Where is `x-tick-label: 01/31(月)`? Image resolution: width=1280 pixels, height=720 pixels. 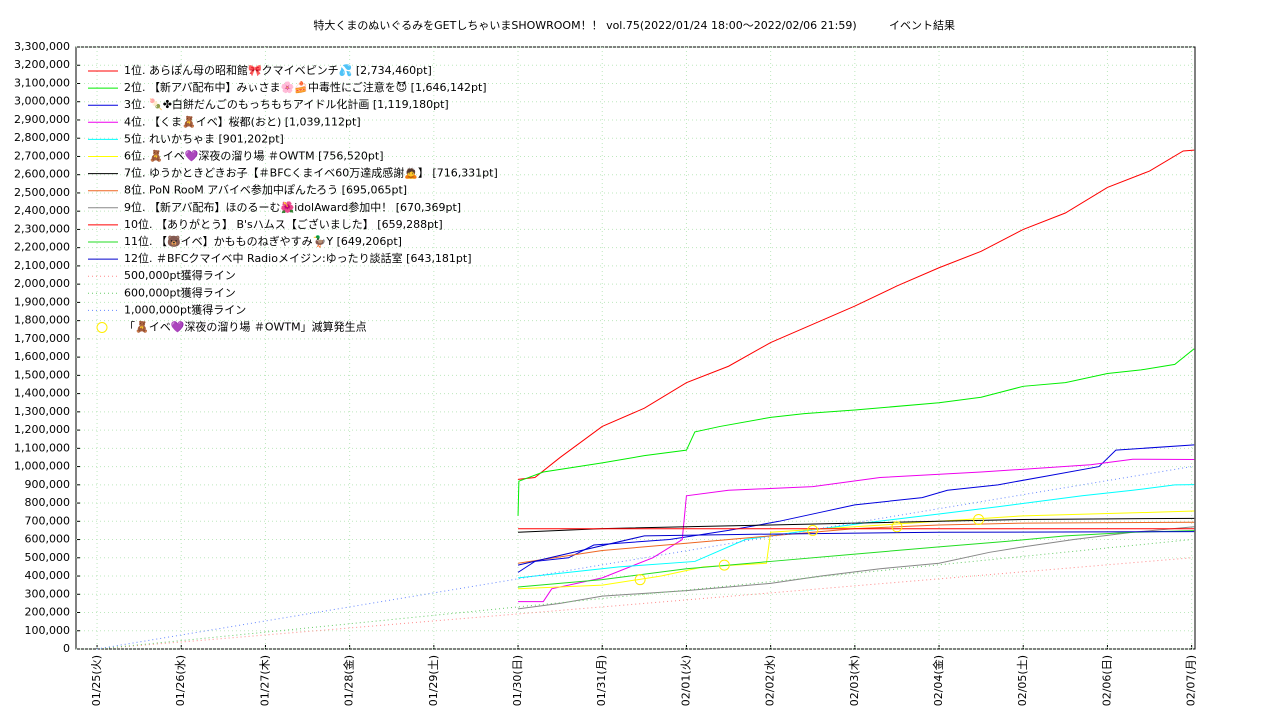 x-tick-label: 01/31(月) is located at coordinates (601, 680).